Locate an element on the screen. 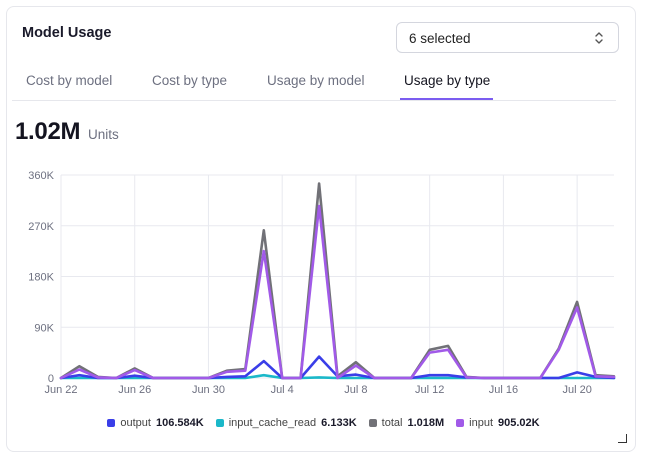 Image resolution: width=647 pixels, height=462 pixels. model-multiselect: 6 selected is located at coordinates (507, 37).